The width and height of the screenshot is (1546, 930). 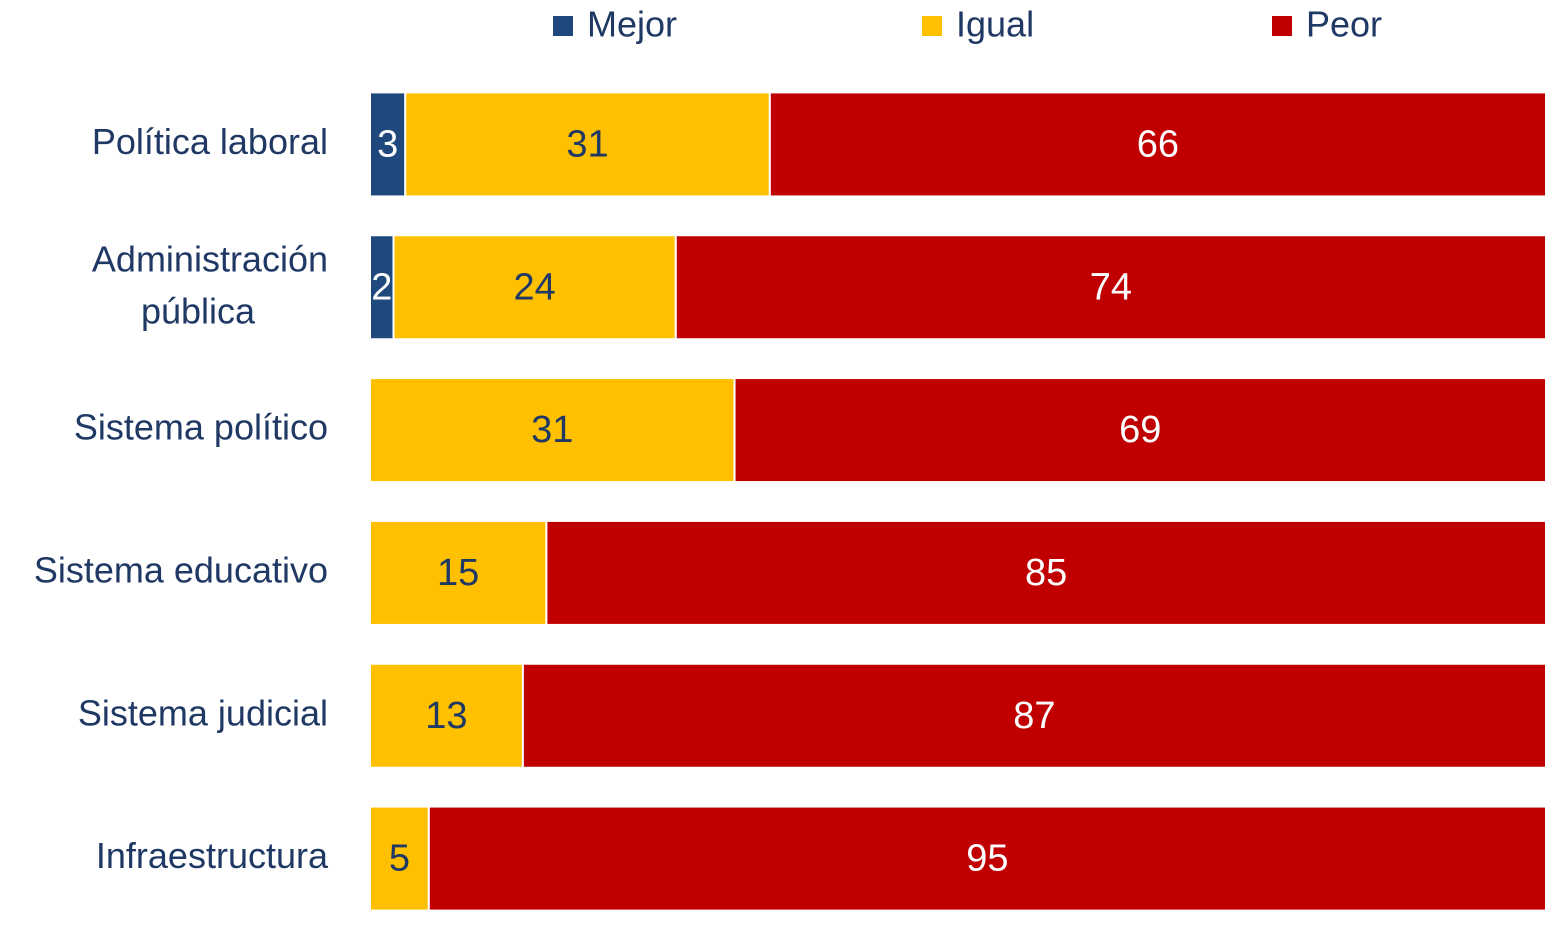 What do you see at coordinates (201, 427) in the screenshot?
I see `y-tick-label: Sistema político` at bounding box center [201, 427].